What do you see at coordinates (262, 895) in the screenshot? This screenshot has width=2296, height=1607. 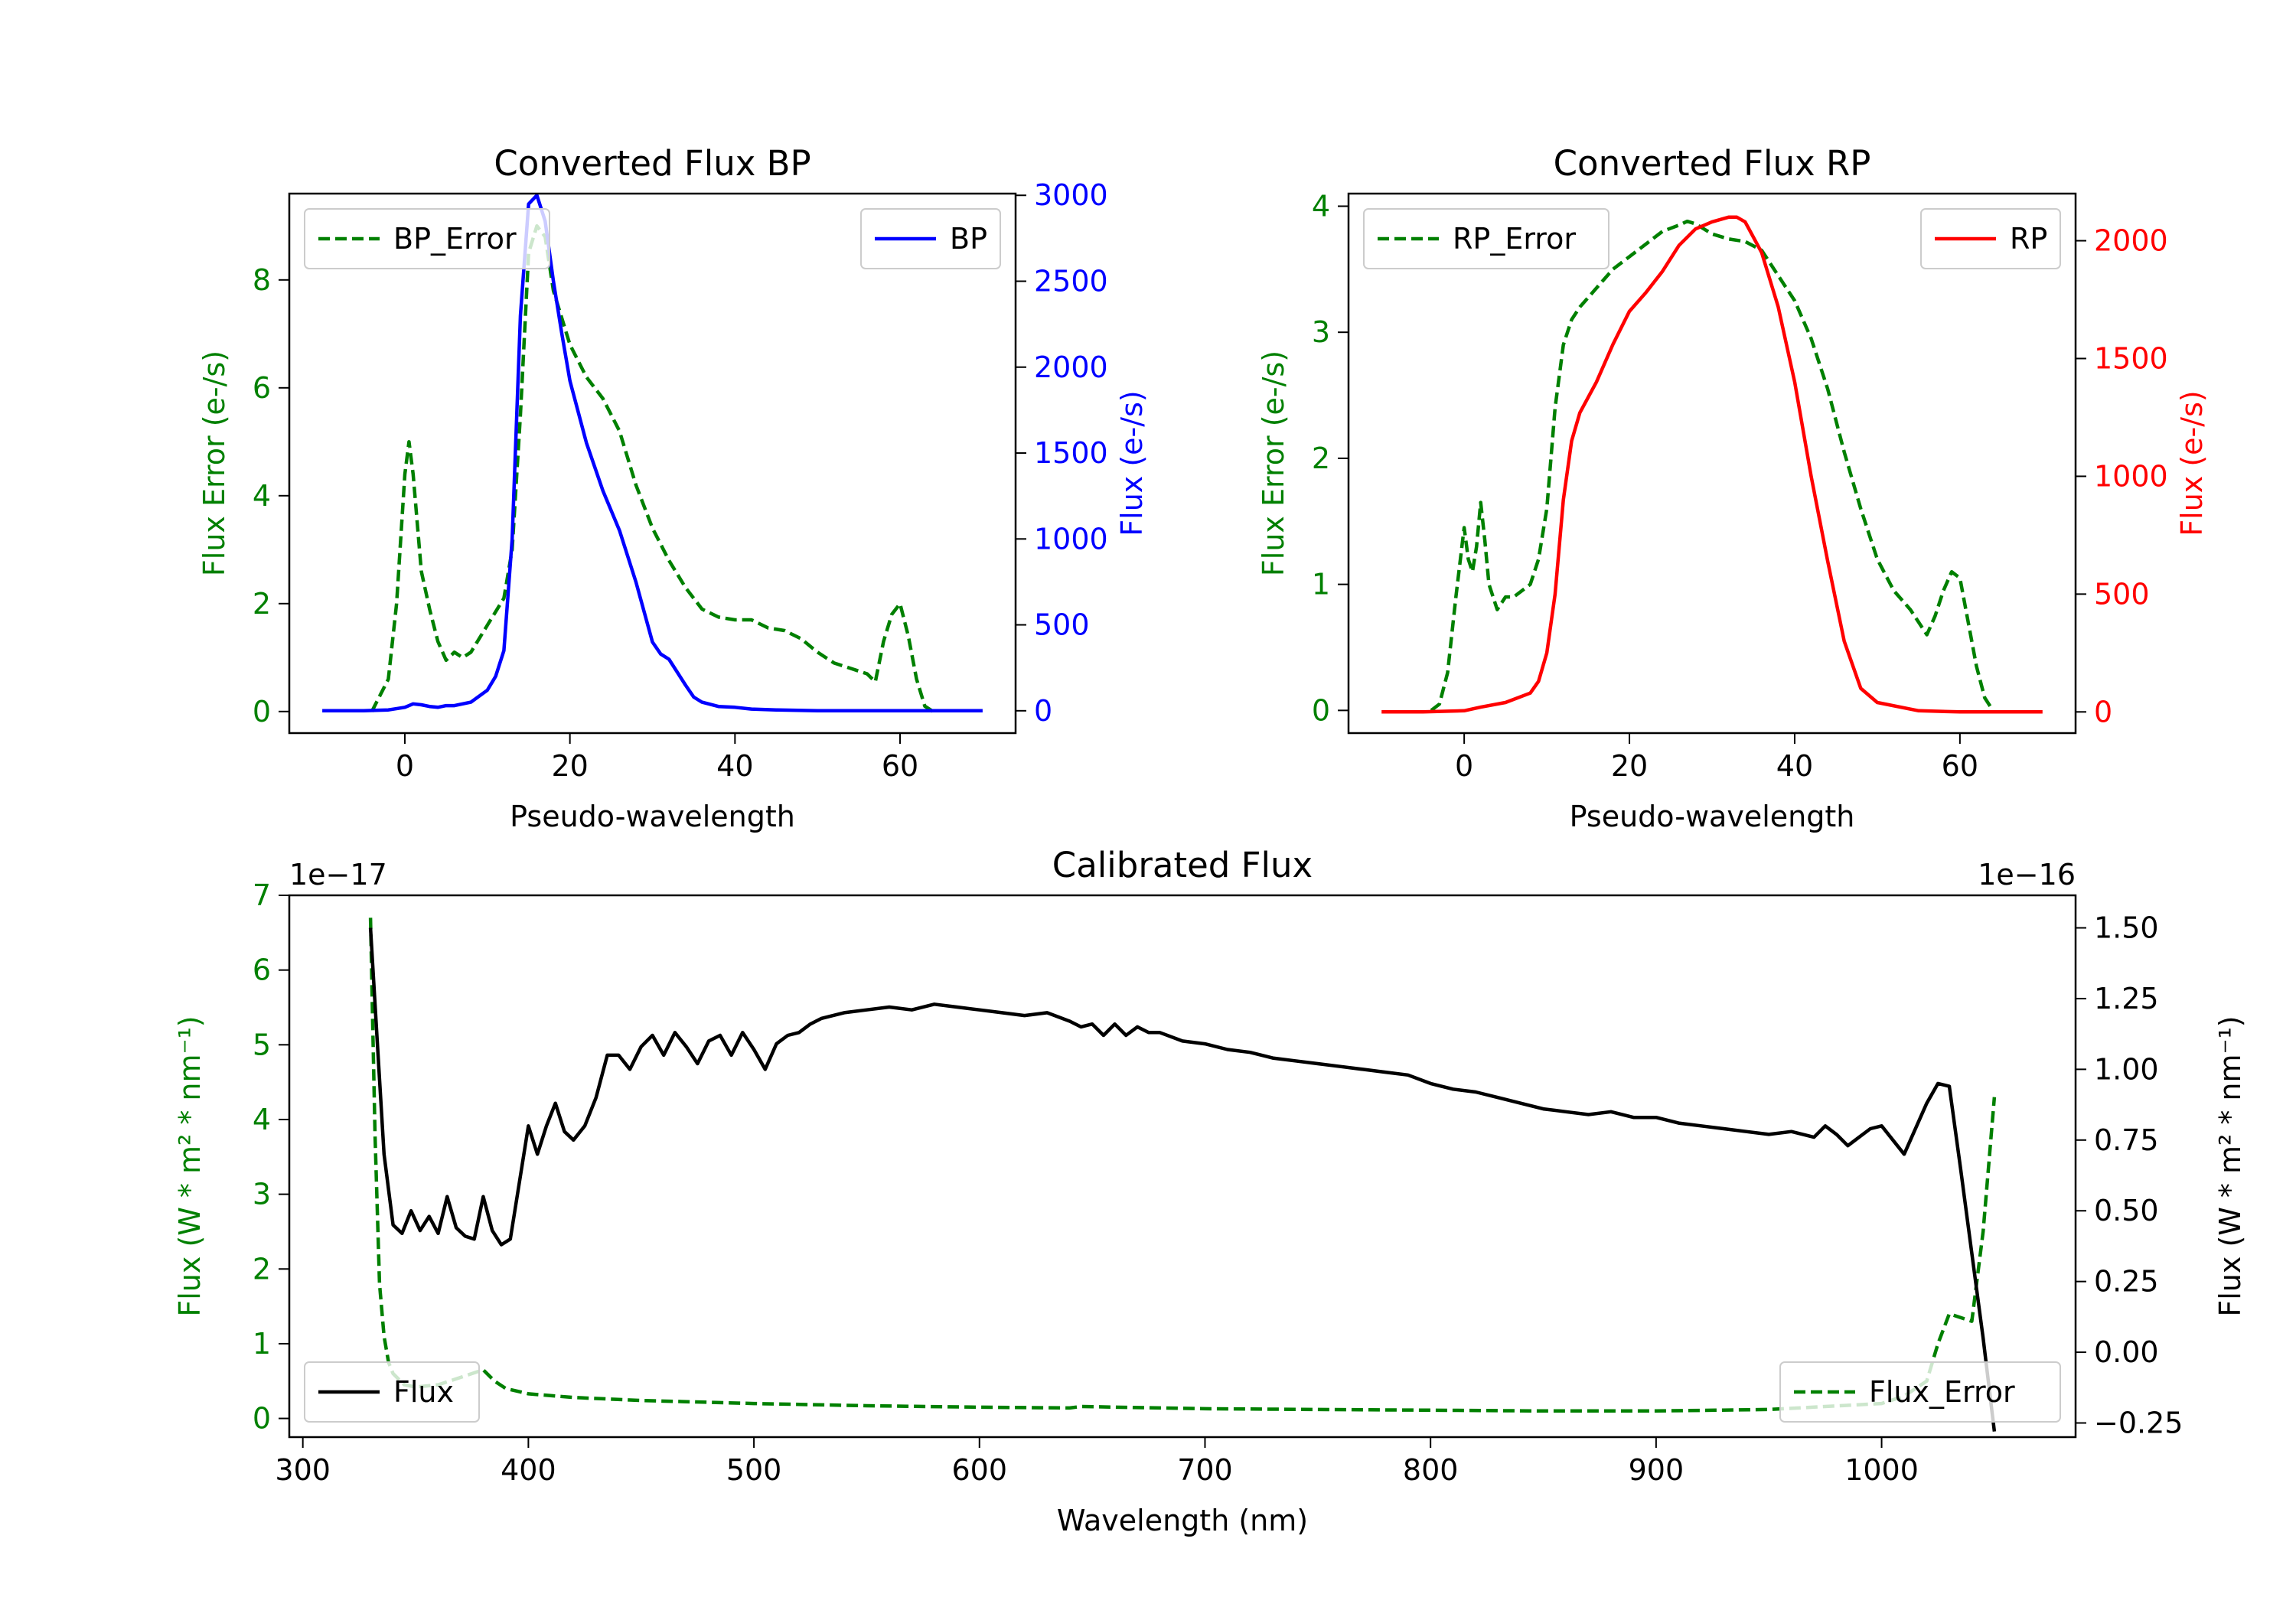 I see `y-left-tick-label: 7` at bounding box center [262, 895].